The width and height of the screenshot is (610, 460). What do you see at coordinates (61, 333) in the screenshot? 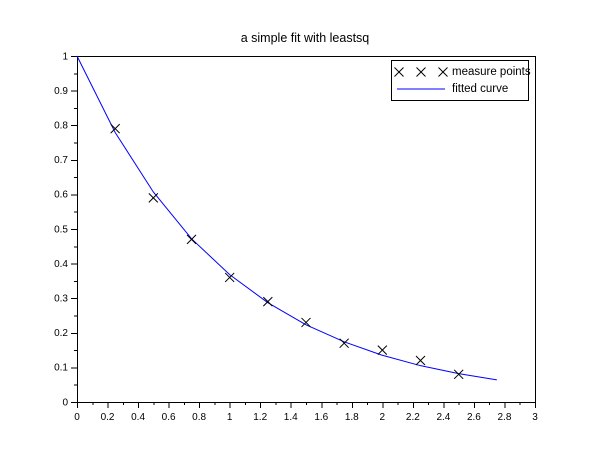
I see `y-tick-label: 0.2` at bounding box center [61, 333].